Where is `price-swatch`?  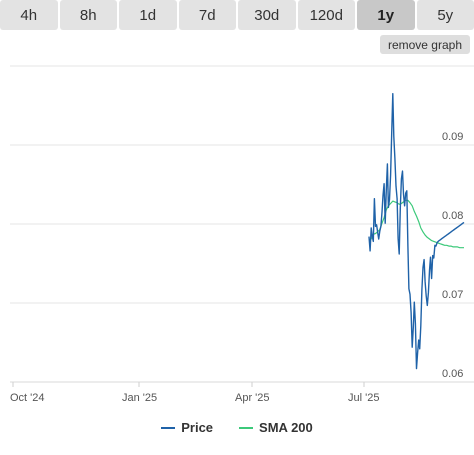 price-swatch is located at coordinates (168, 427).